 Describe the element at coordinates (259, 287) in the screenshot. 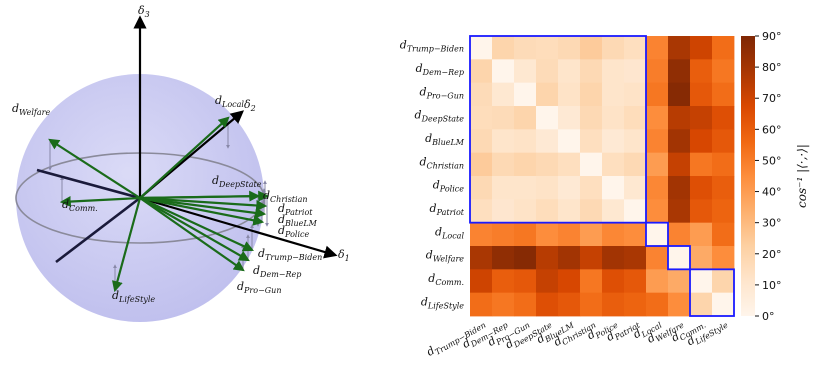

I see `vector-label-progun: dPro−Gun` at that location.